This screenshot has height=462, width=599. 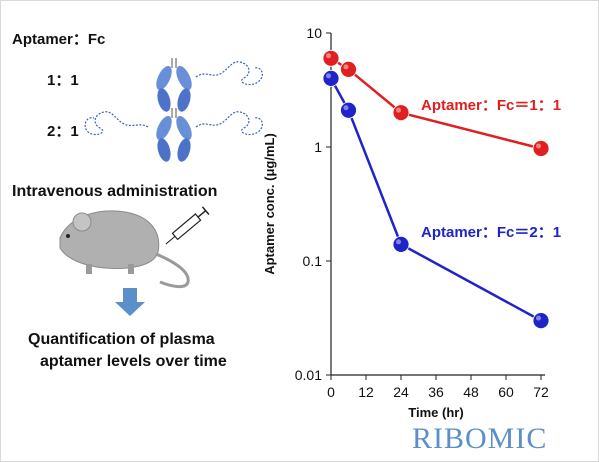 What do you see at coordinates (133, 361) in the screenshot?
I see `quantification-step-line2: aptamer levels over time` at bounding box center [133, 361].